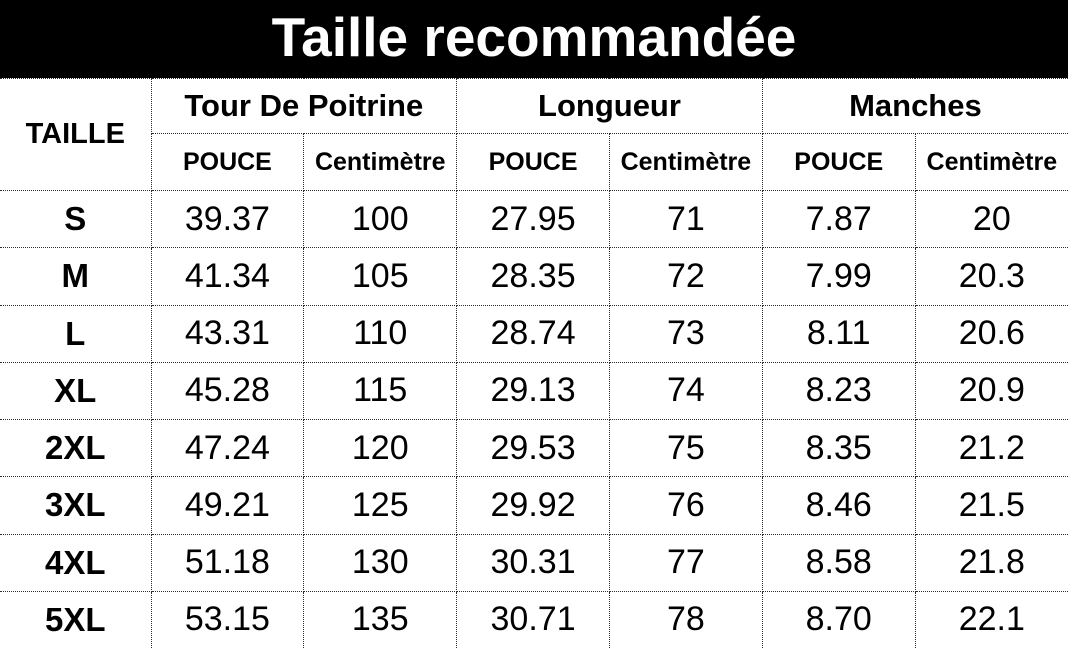  What do you see at coordinates (991, 562) in the screenshot?
I see `value-cell: 21.8` at bounding box center [991, 562].